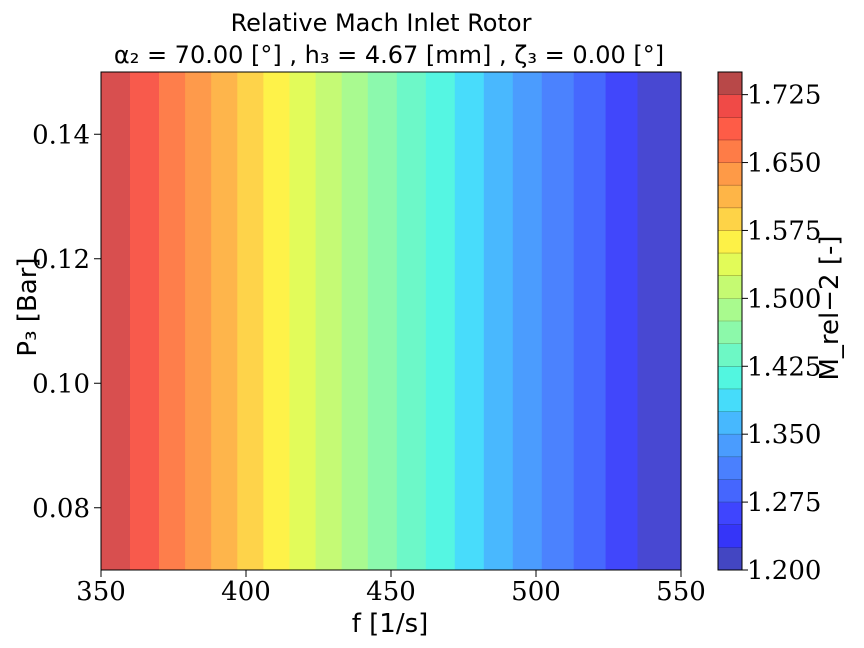  I want to click on colorbar-label: M_rel−2 [-], so click(830, 307).